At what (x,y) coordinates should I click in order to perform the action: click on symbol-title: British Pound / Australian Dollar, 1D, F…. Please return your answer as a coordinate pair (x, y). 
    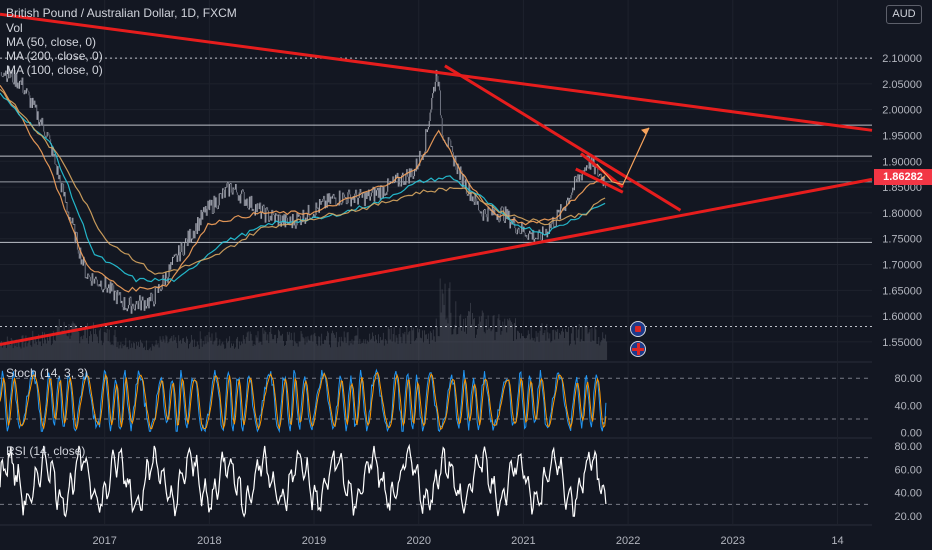
    Looking at the image, I should click on (121, 13).